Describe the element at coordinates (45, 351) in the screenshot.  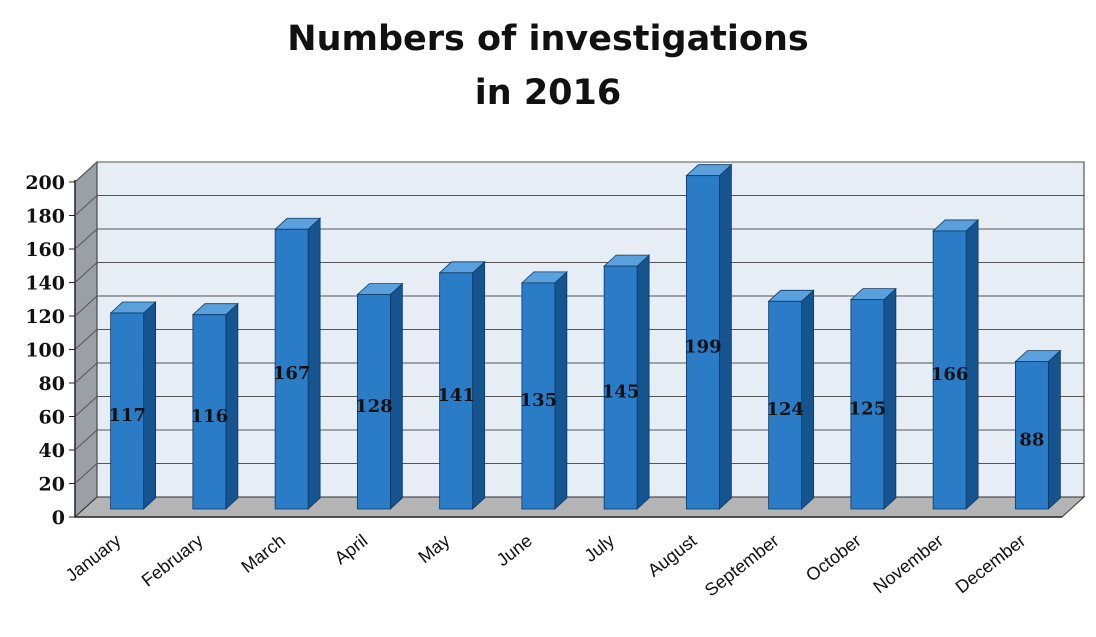
I see `y-tick-label: 100` at that location.